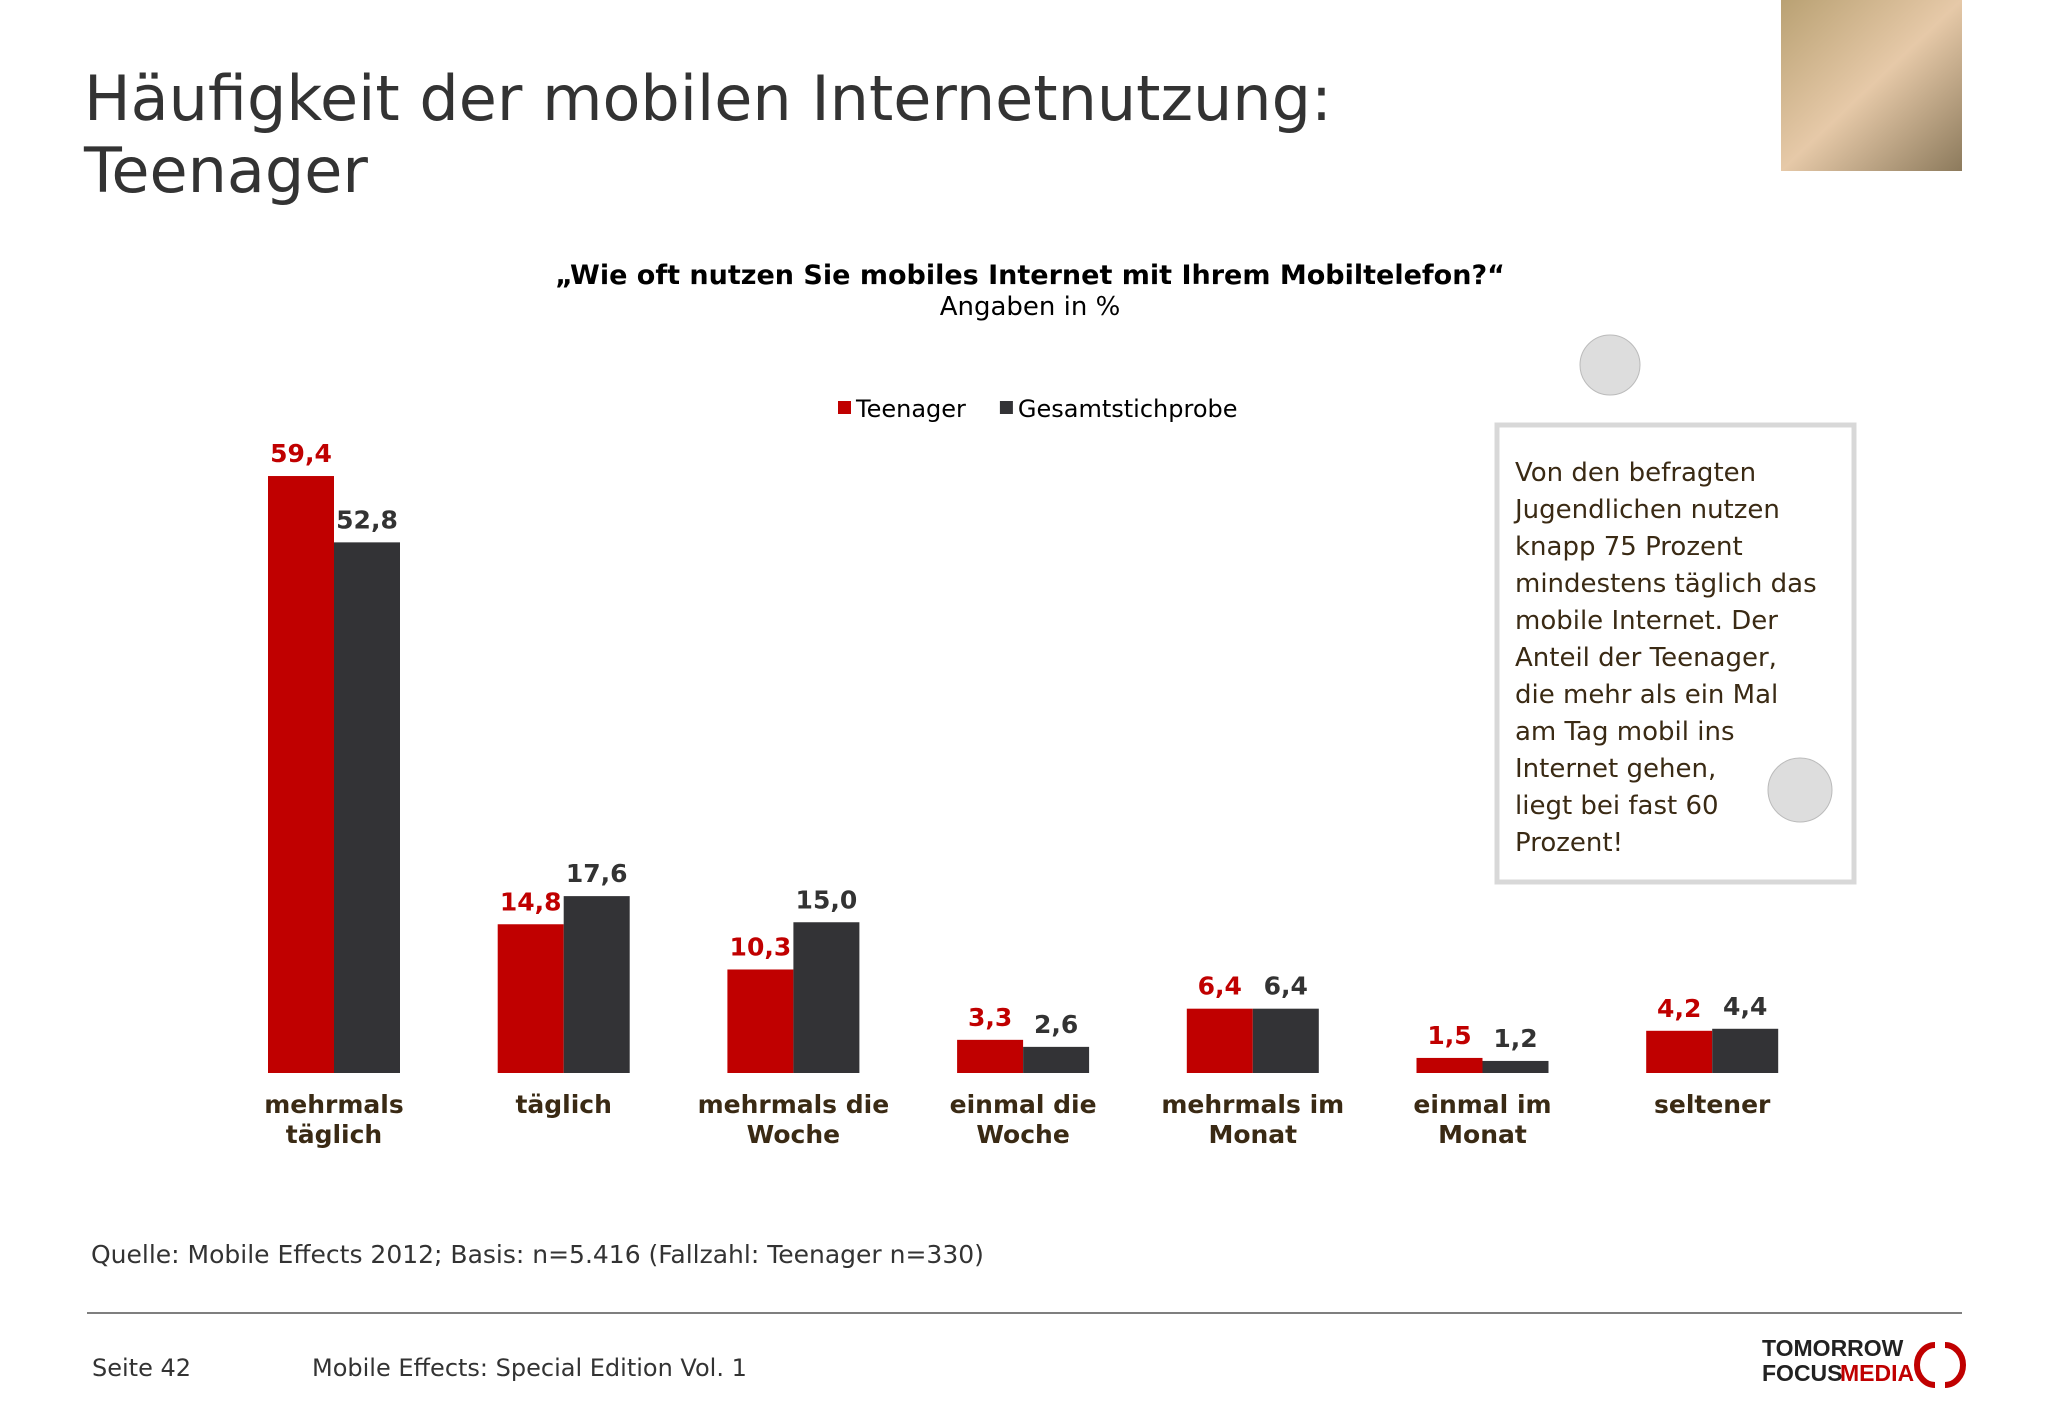 The width and height of the screenshot is (2048, 1418). Describe the element at coordinates (1647, 510) in the screenshot. I see `text-box-line: Jugendlichen nutzen` at that location.